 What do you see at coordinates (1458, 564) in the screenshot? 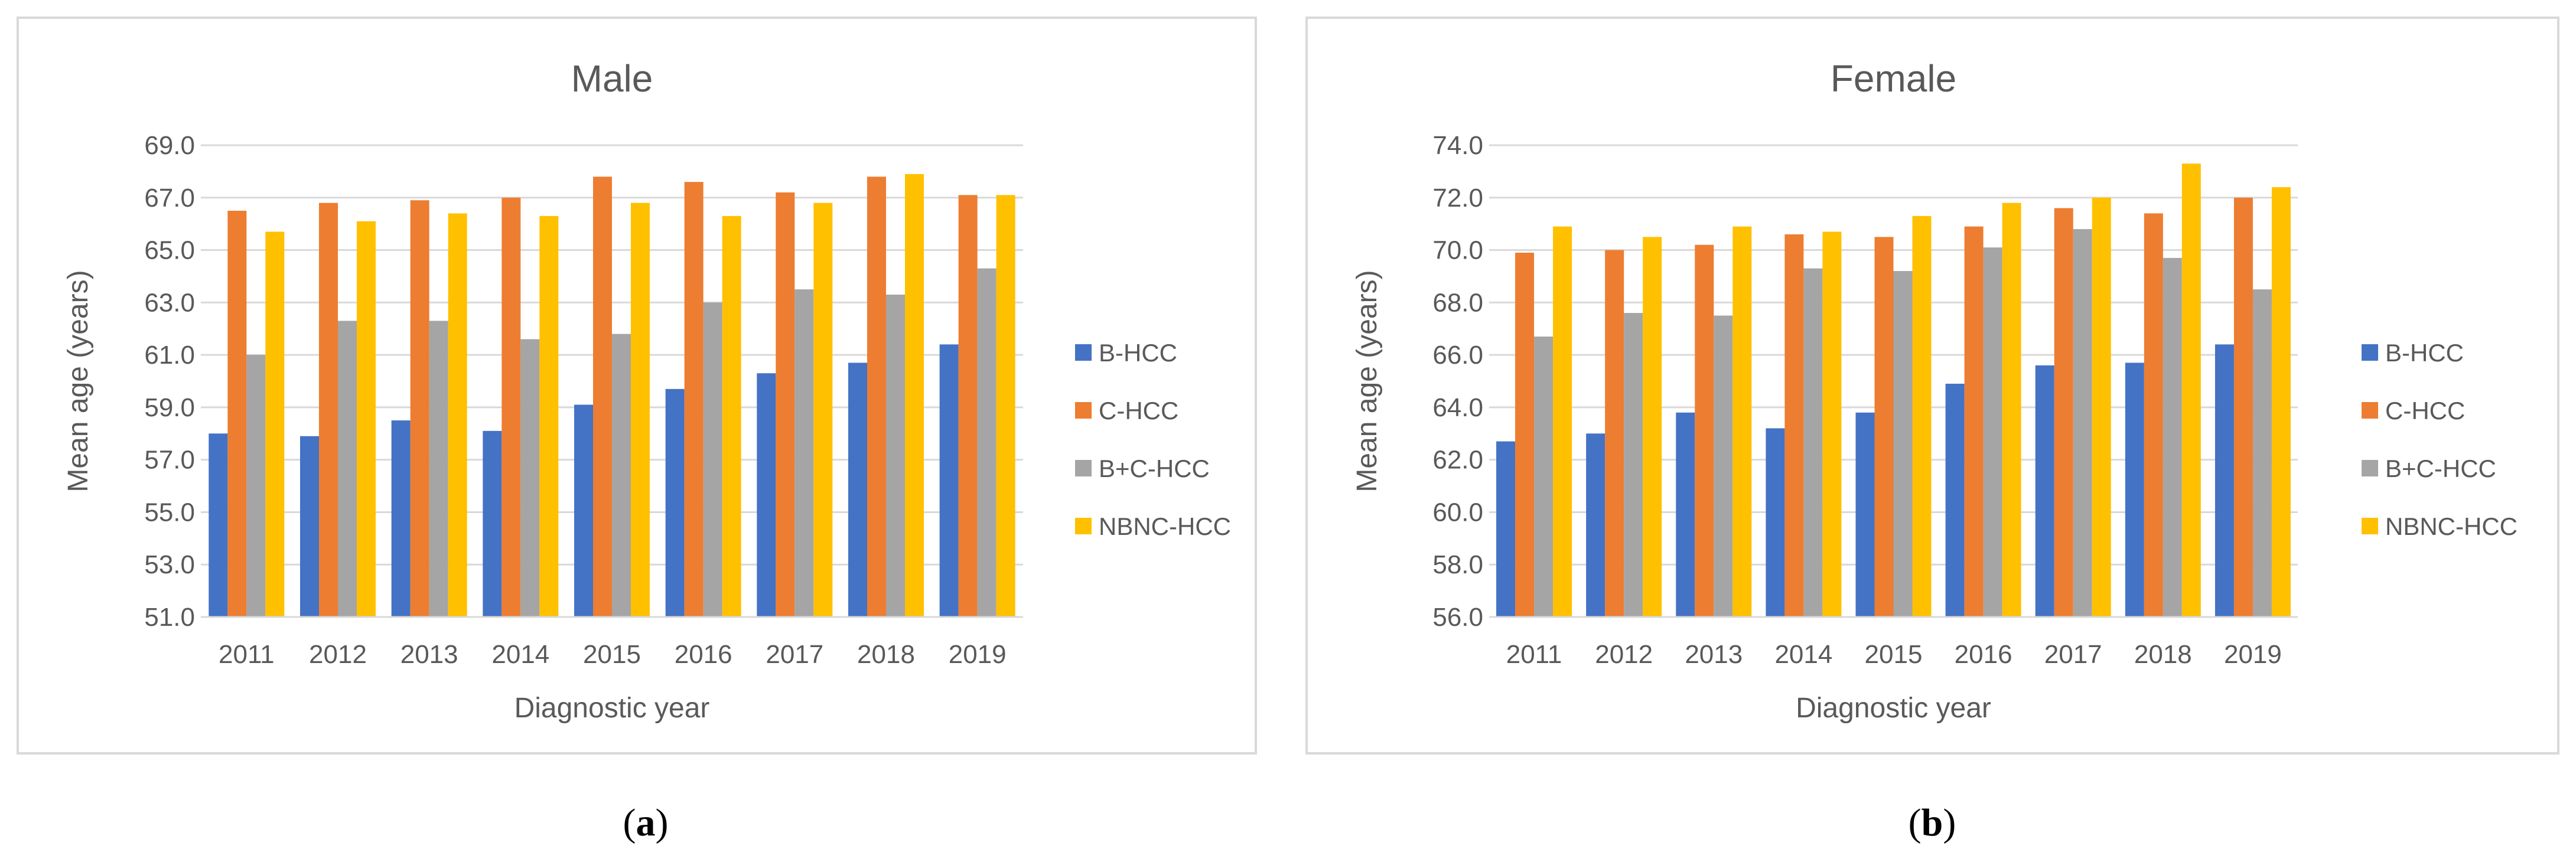
I see `y-tick-label: 58.0` at bounding box center [1458, 564].